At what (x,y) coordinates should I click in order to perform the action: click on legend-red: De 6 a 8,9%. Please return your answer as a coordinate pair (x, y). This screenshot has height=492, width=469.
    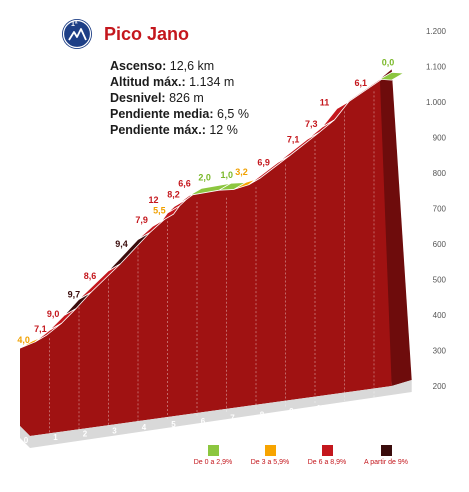
    Looking at the image, I should click on (327, 455).